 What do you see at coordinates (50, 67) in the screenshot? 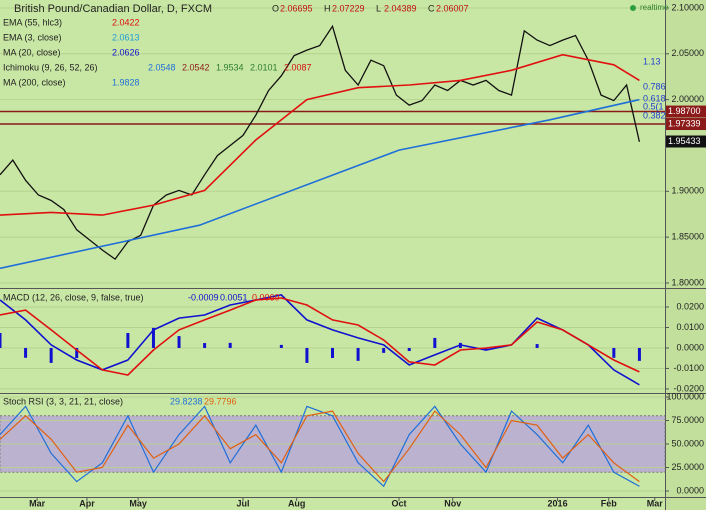
I see `indicator-name: Ichimoku (9, 26, 52, 26)` at bounding box center [50, 67].